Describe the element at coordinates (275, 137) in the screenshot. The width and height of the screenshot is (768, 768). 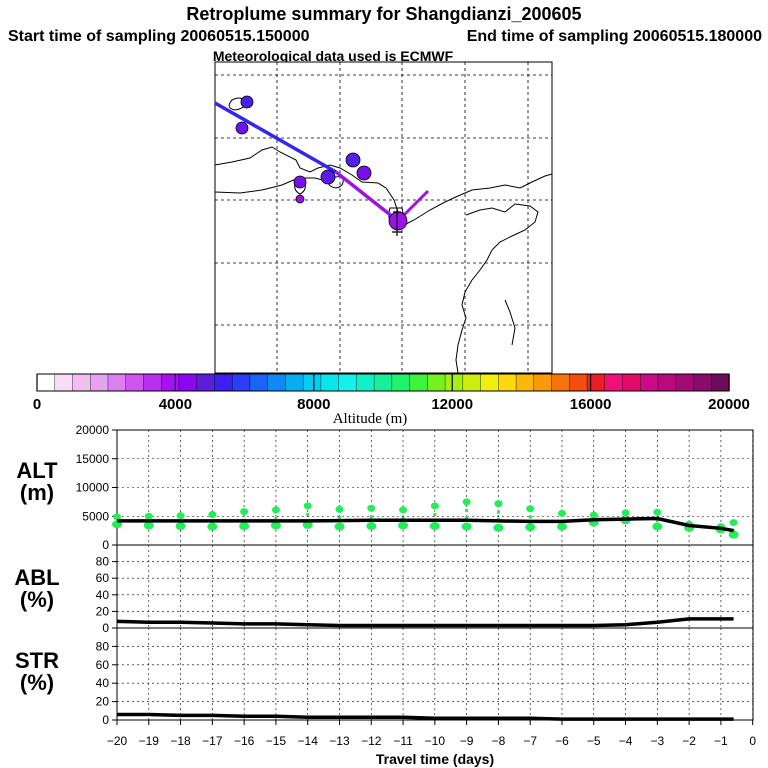
I see `trajectory-blue` at that location.